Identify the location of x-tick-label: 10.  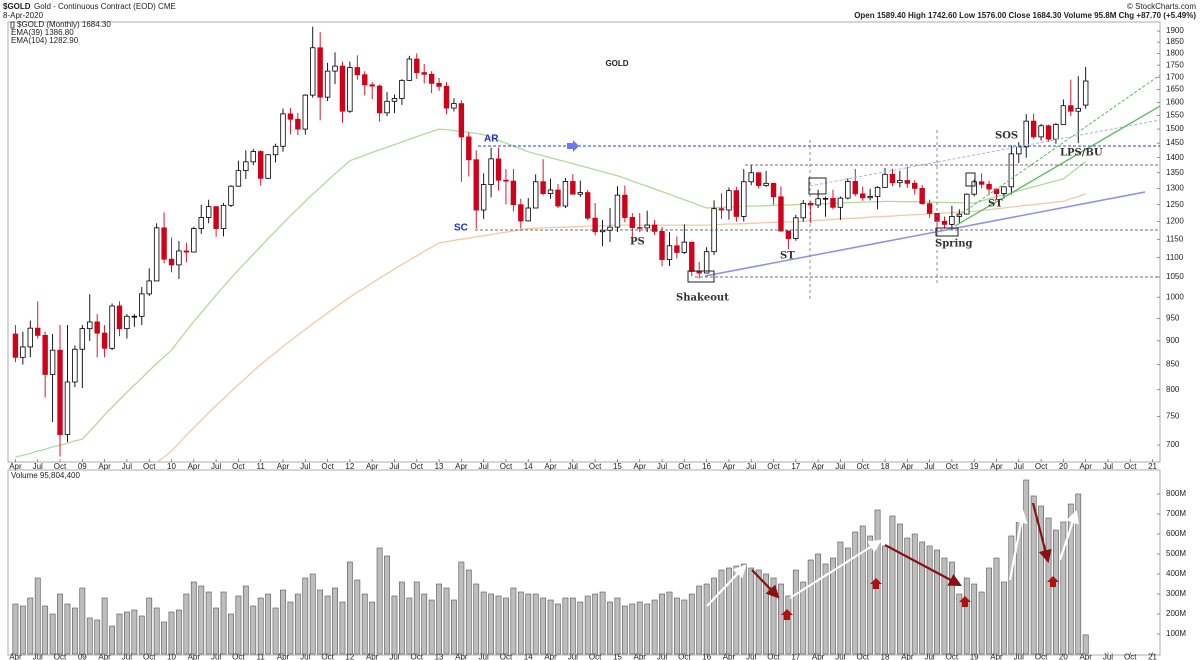
(171, 656).